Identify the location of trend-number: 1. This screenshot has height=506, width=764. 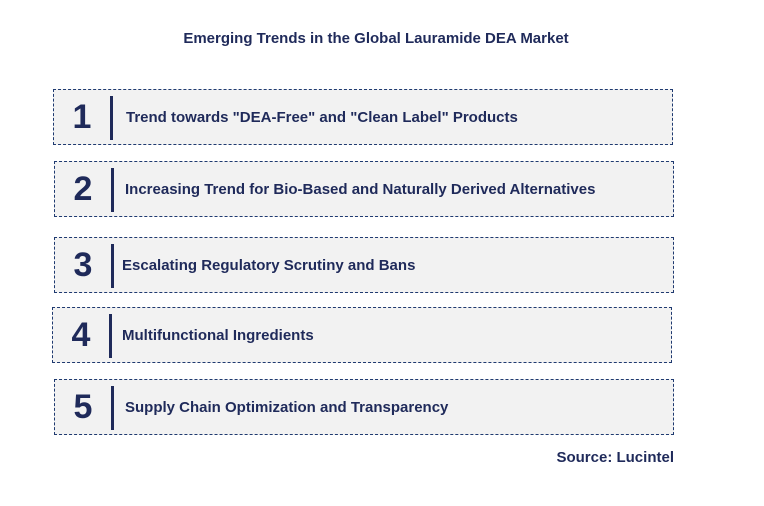
(82, 116).